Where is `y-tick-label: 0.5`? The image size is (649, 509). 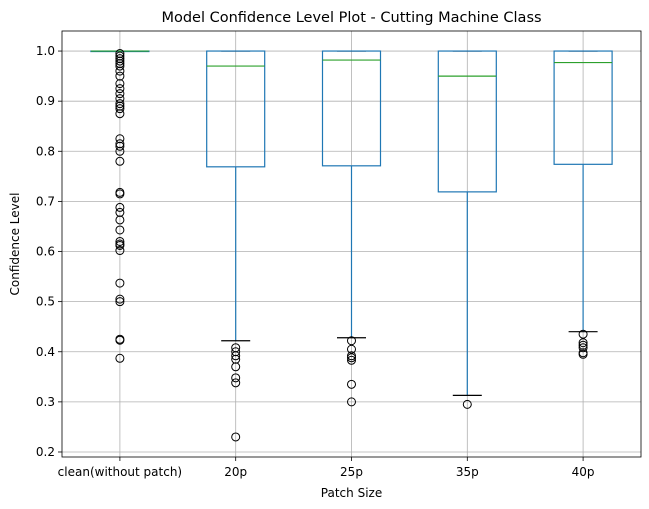
y-tick-label: 0.5 is located at coordinates (45, 302).